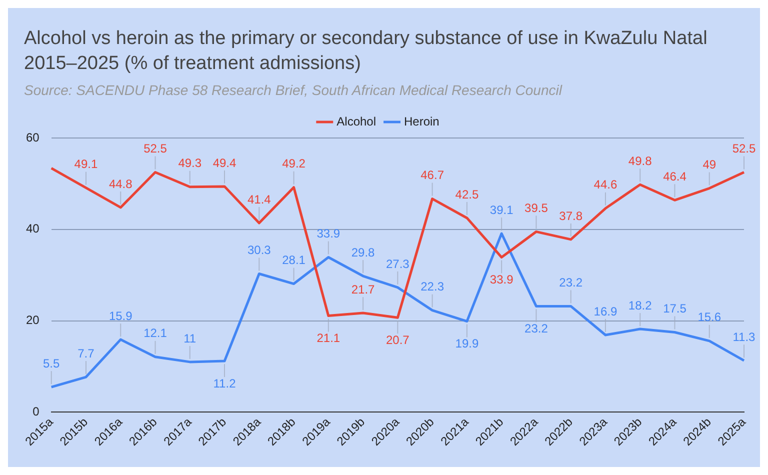 The width and height of the screenshot is (768, 475). What do you see at coordinates (33, 137) in the screenshot?
I see `y-tick-label: 60` at bounding box center [33, 137].